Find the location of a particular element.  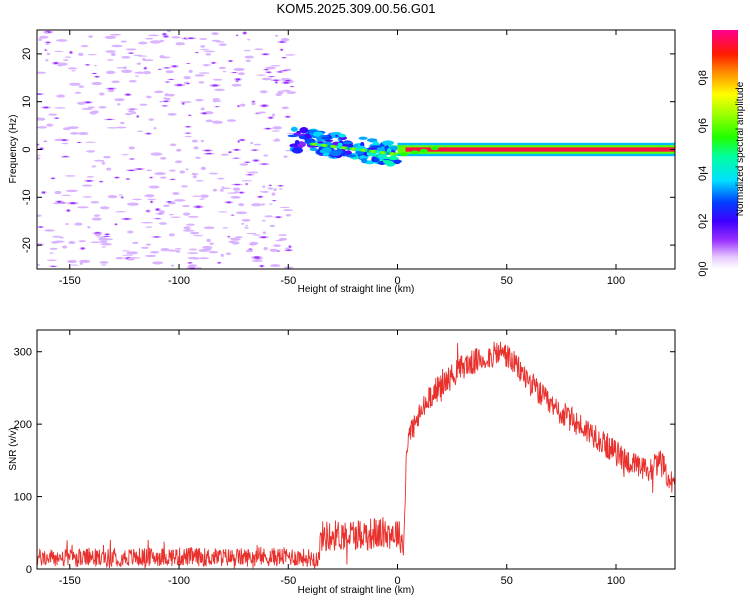

colorbar-gradient is located at coordinates (725, 149).